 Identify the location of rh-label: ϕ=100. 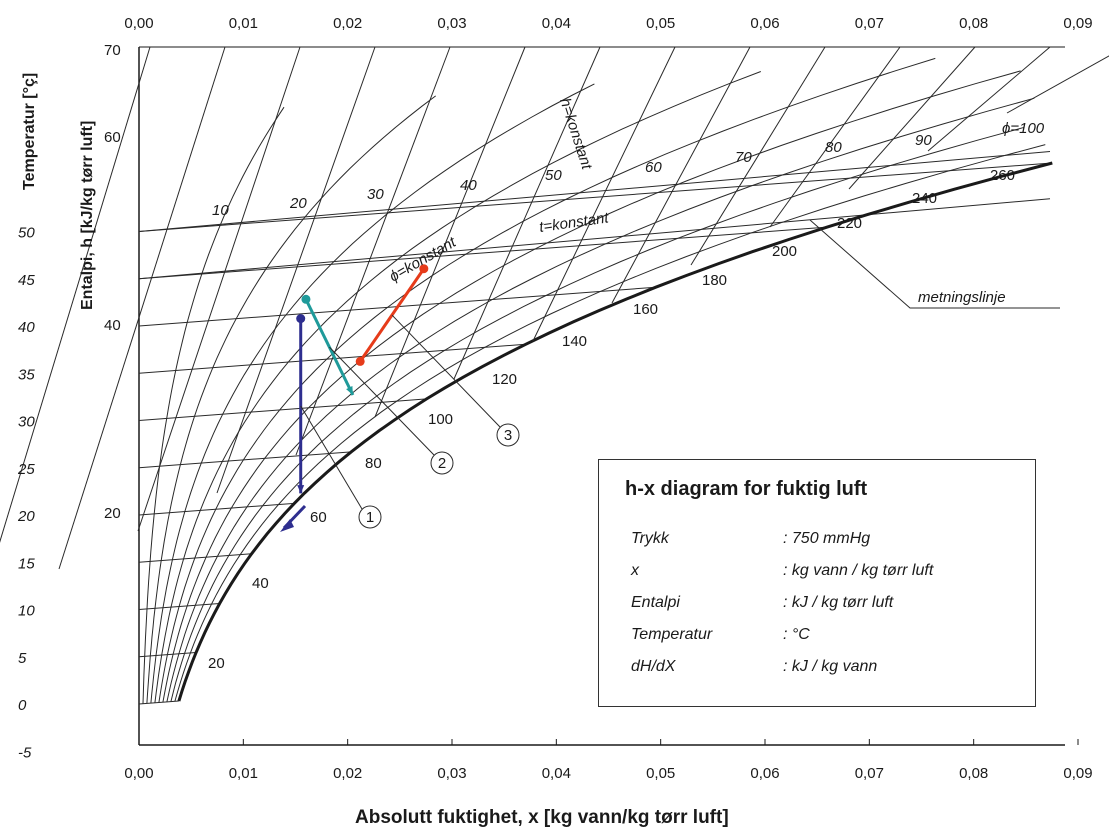
(1023, 128).